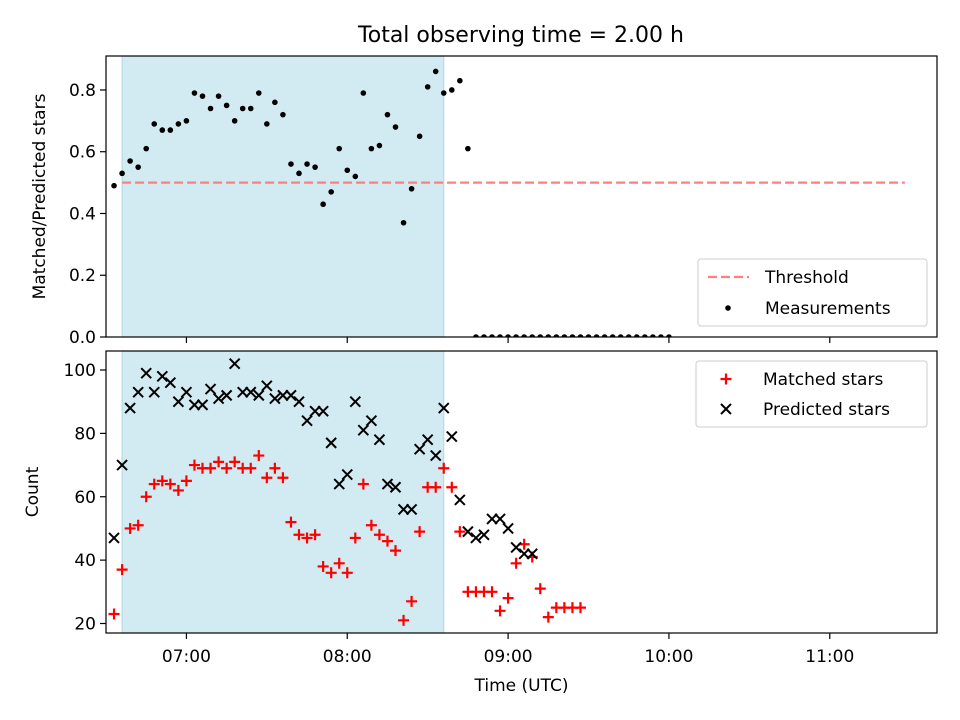 The image size is (960, 720). I want to click on x-tick-label: 07:00, so click(186, 657).